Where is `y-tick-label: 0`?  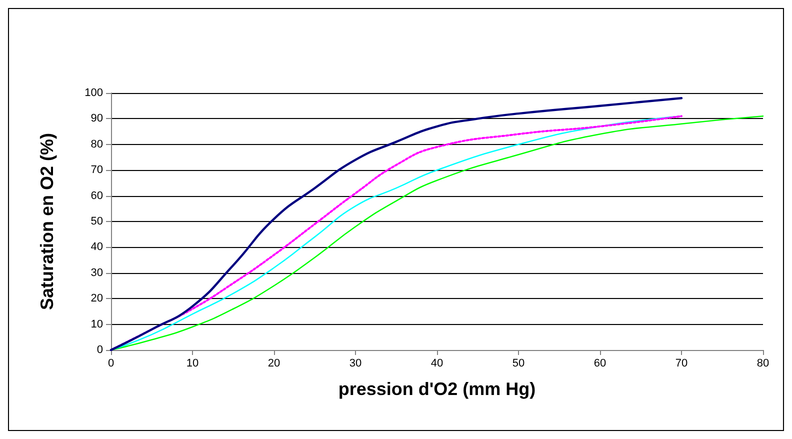
y-tick-label: 0 is located at coordinates (99, 350).